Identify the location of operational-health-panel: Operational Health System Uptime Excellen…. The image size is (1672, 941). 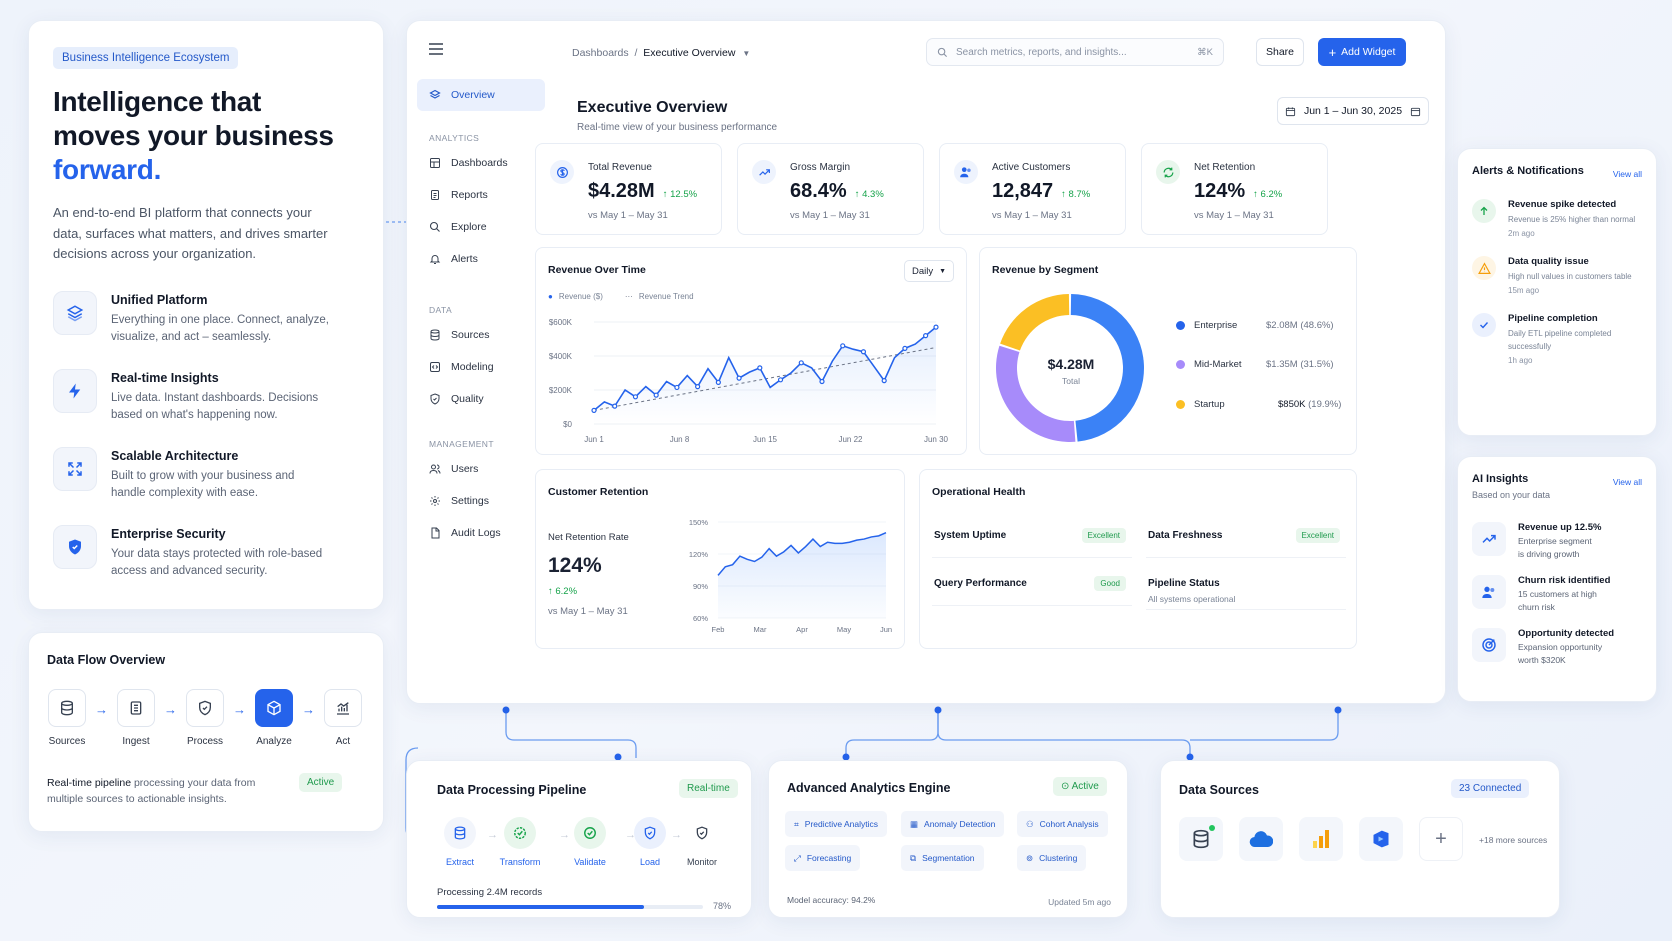
(1138, 559).